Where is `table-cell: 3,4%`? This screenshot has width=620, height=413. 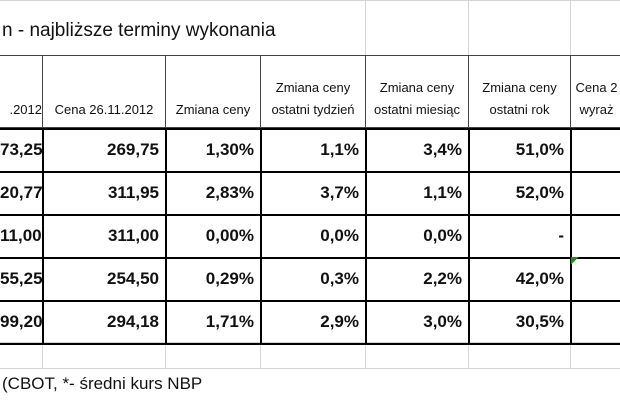
table-cell: 3,4% is located at coordinates (417, 150).